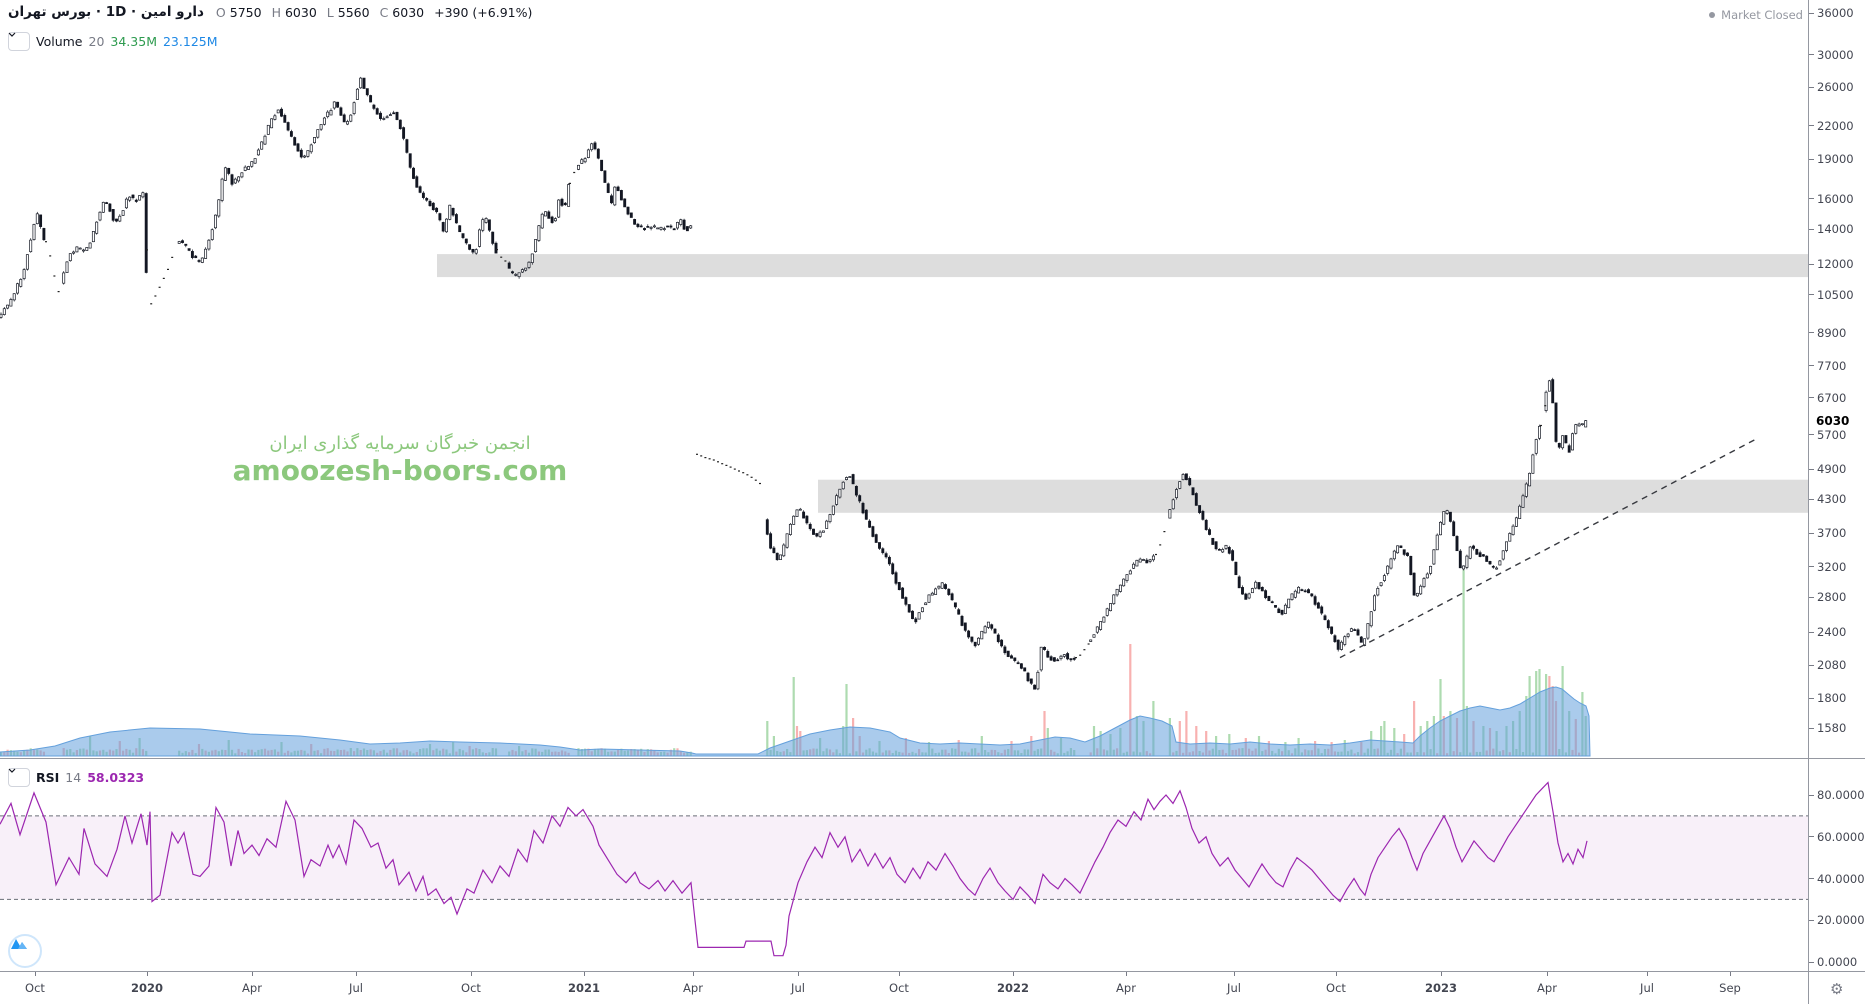 The width and height of the screenshot is (1865, 1004). I want to click on price-tick-label: 1800, so click(1832, 698).